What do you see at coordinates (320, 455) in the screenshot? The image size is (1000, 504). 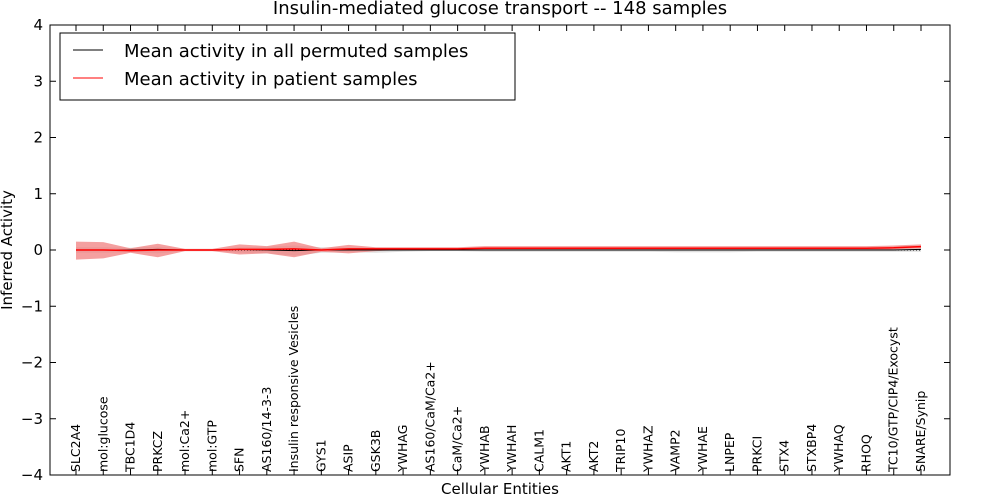 I see `x-tick-label: GYS1` at bounding box center [320, 455].